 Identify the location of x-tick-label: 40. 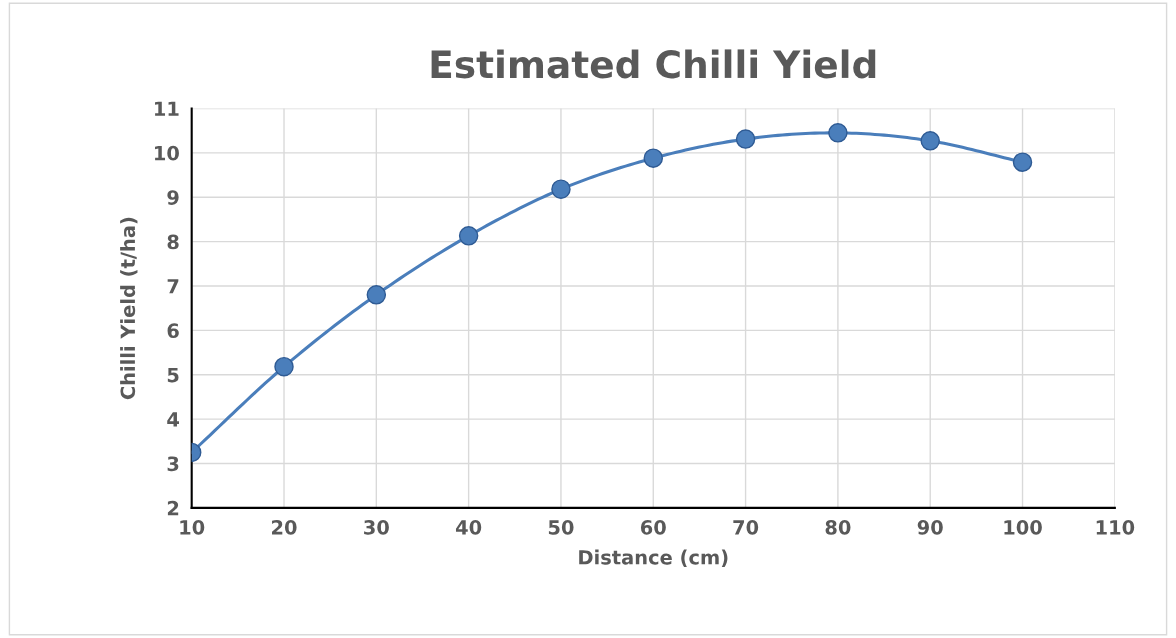
(468, 527).